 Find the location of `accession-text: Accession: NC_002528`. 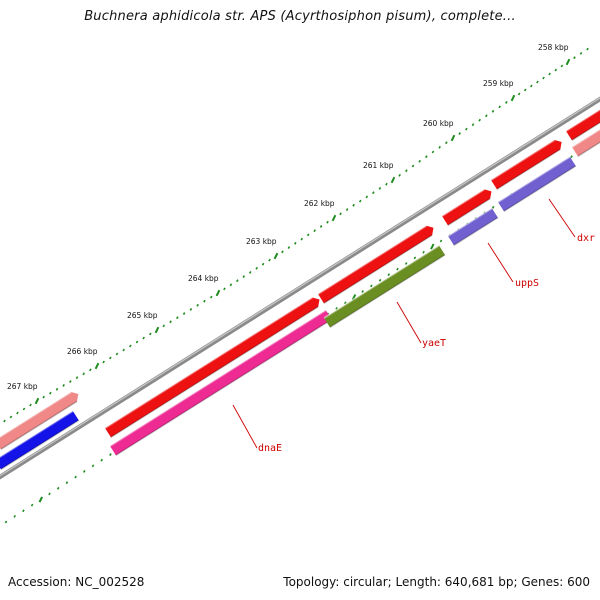

accession-text: Accession: NC_002528 is located at coordinates (76, 582).